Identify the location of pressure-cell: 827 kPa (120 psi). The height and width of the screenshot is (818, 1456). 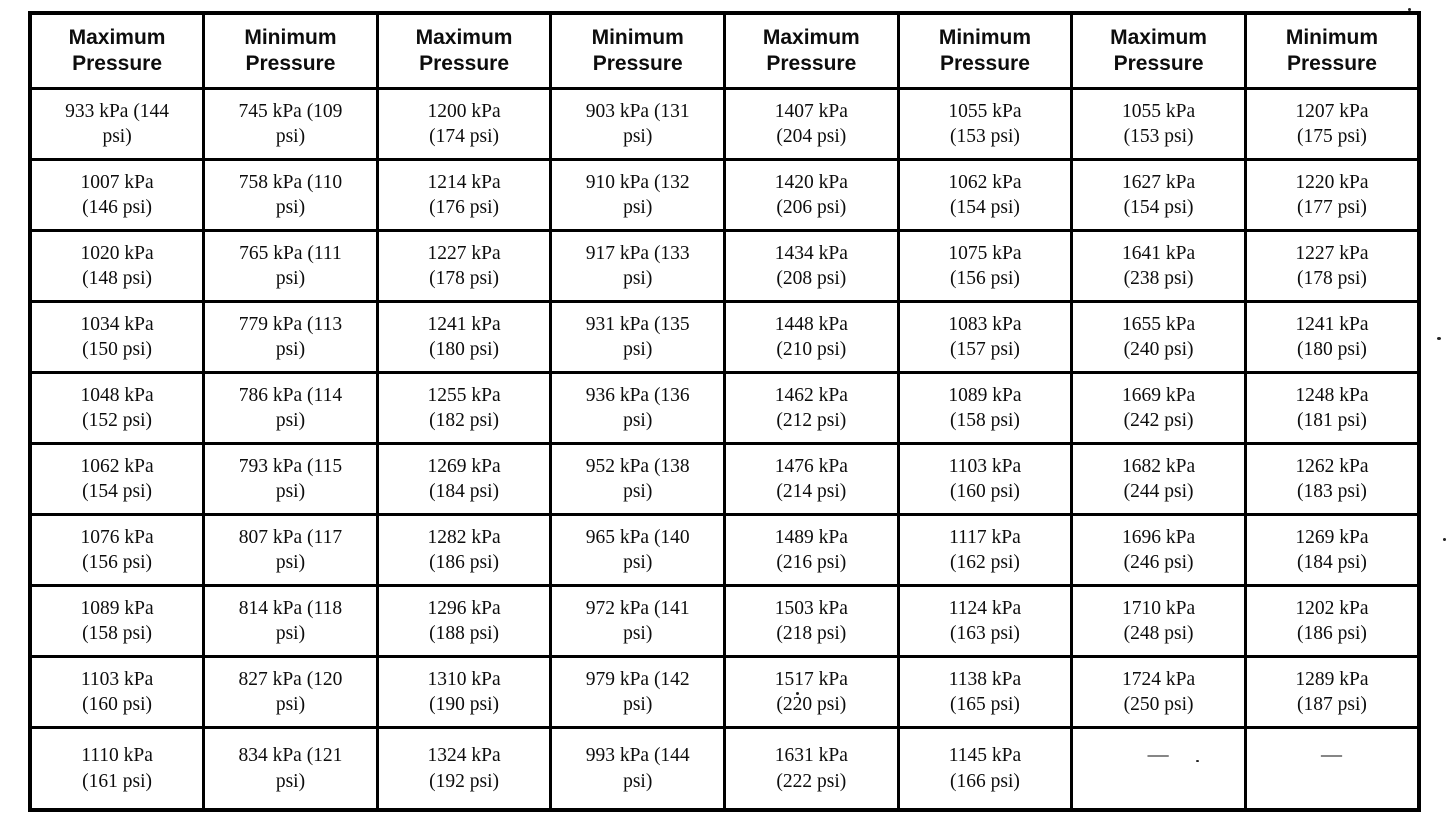
(290, 692).